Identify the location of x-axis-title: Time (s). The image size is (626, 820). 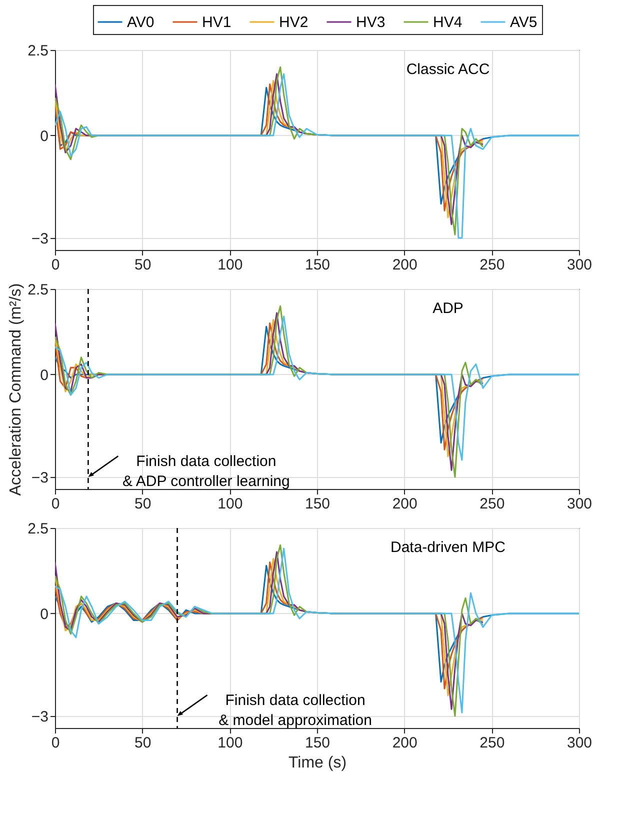
(317, 763).